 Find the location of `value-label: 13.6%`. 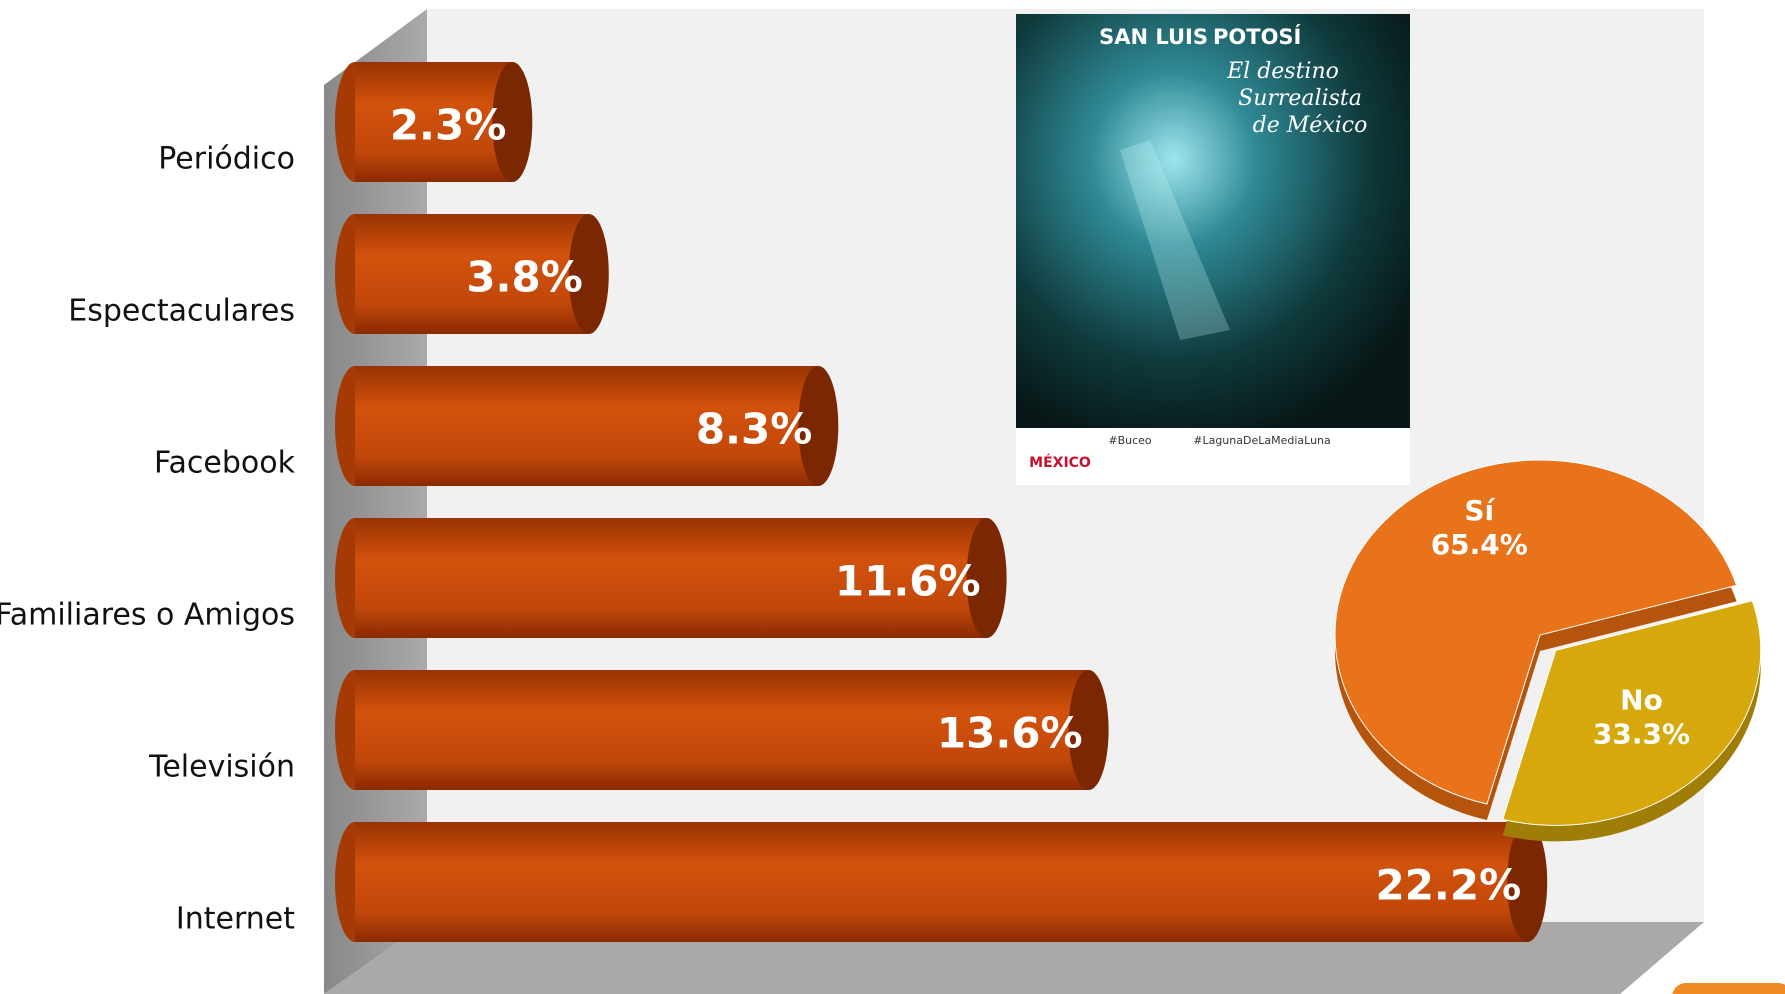

value-label: 13.6% is located at coordinates (1010, 733).